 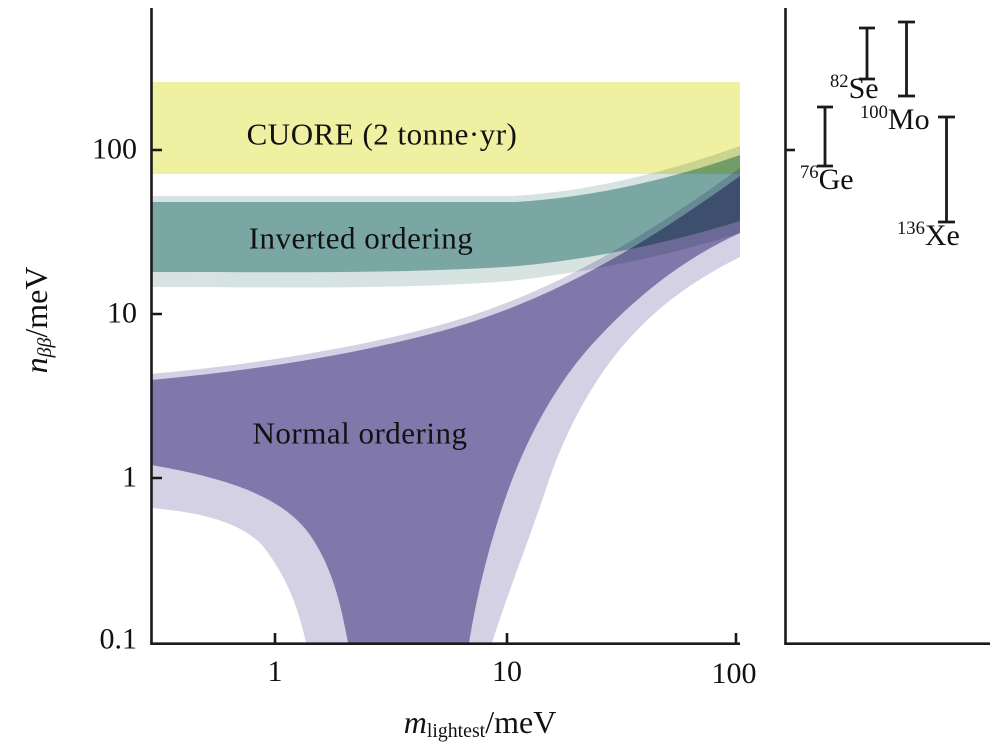 I want to click on y-tick-0p1: 0.1, so click(x=118, y=639).